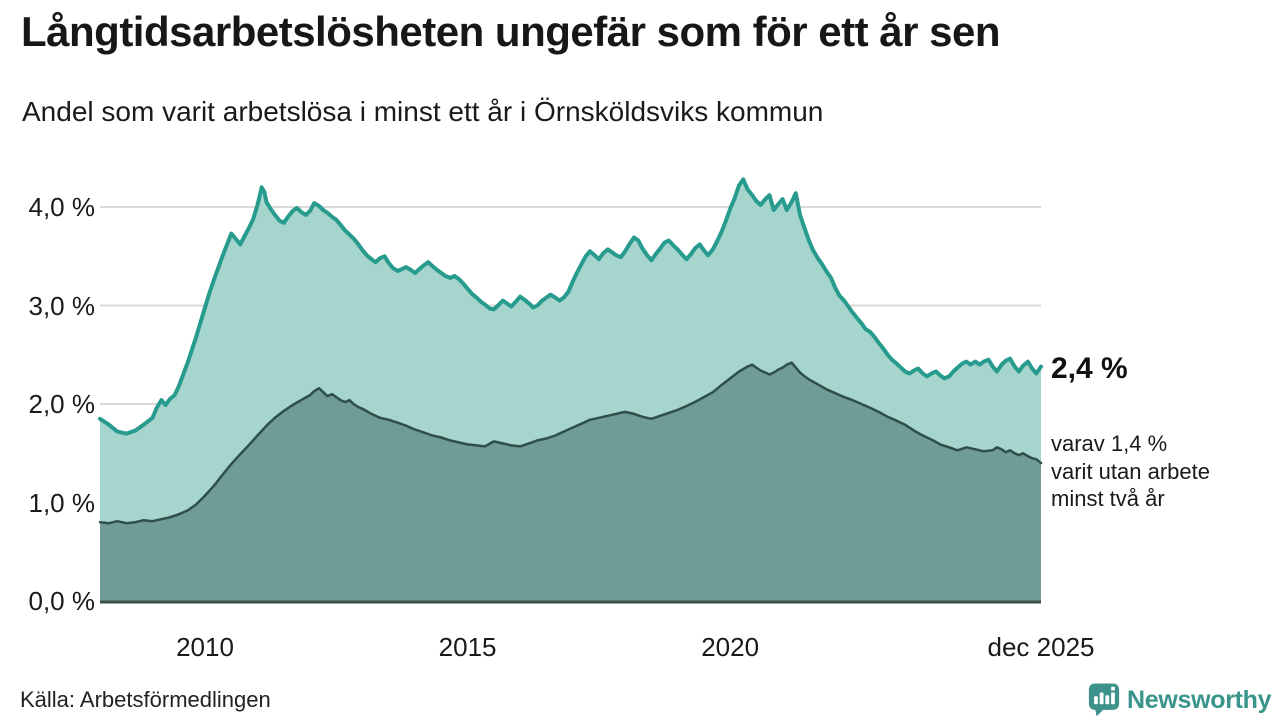 The height and width of the screenshot is (720, 1280). I want to click on y-tick-label: 4,0 %, so click(62, 207).